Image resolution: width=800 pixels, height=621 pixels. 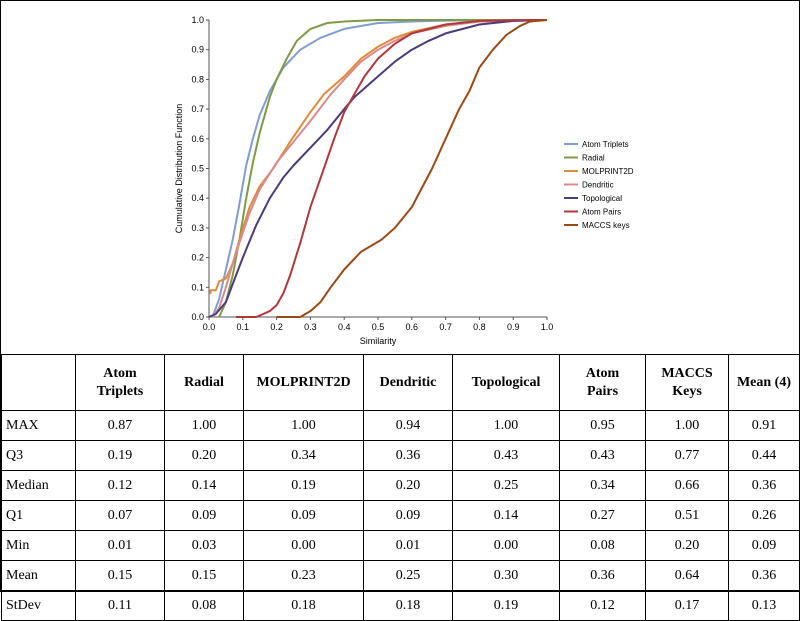 I want to click on table-row: Mean 0.15 0.15 0.23 0.25 0.30 0.36 0.64 0.36, so click(x=400, y=575).